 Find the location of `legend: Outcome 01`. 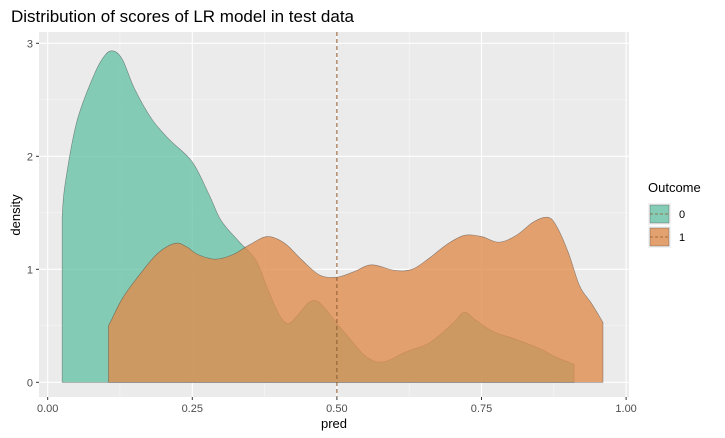

legend: Outcome 01 is located at coordinates (674, 214).